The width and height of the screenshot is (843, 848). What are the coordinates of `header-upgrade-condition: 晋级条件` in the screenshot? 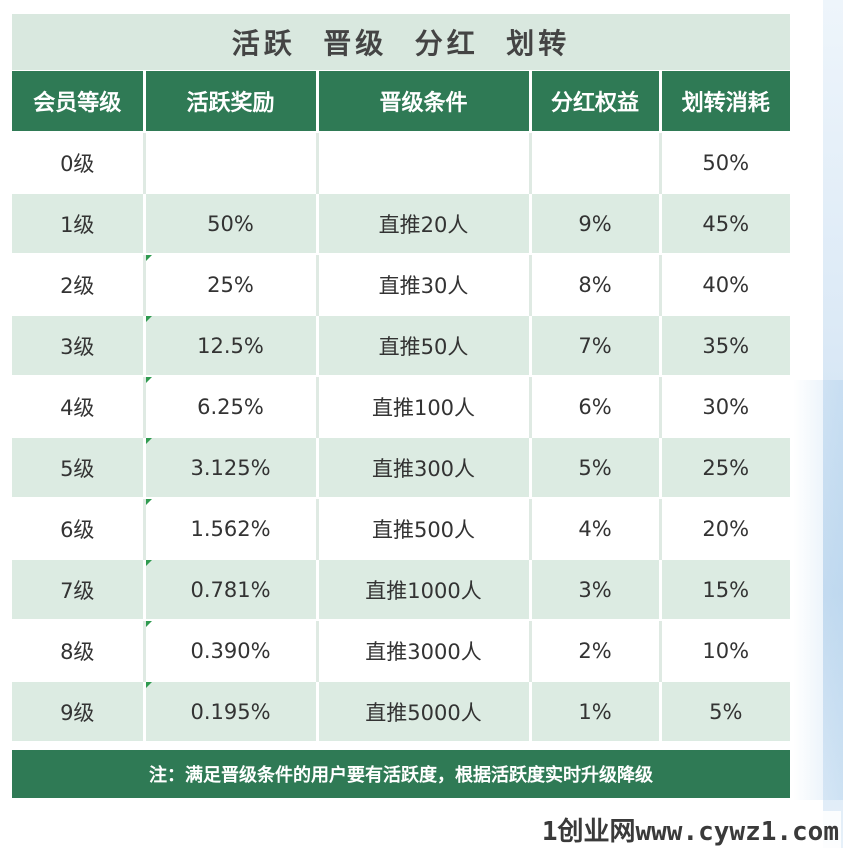 It's located at (424, 101).